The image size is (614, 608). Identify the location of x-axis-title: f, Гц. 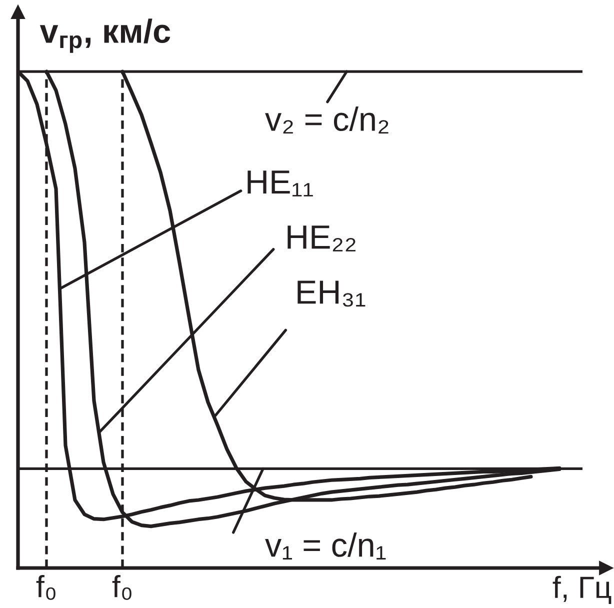
(582, 590).